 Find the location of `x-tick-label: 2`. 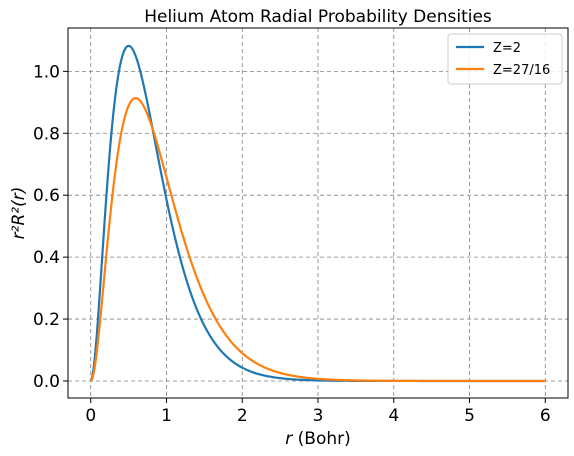

x-tick-label: 2 is located at coordinates (242, 416).